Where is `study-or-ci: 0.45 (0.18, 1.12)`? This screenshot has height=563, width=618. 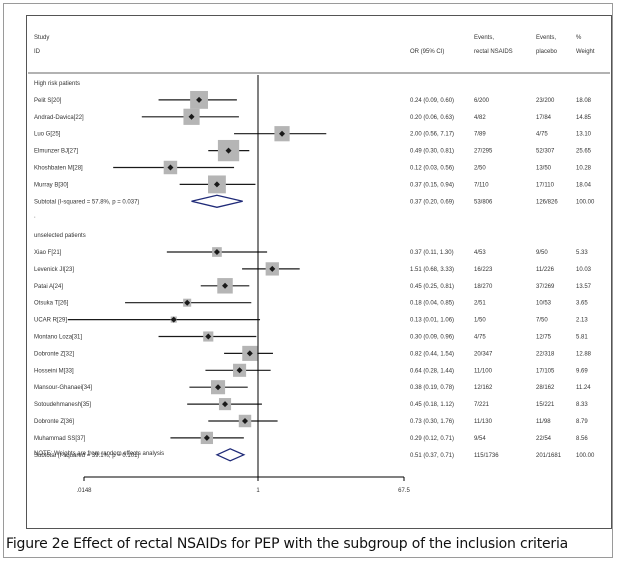
study-or-ci: 0.45 (0.18, 1.12) is located at coordinates (432, 405).